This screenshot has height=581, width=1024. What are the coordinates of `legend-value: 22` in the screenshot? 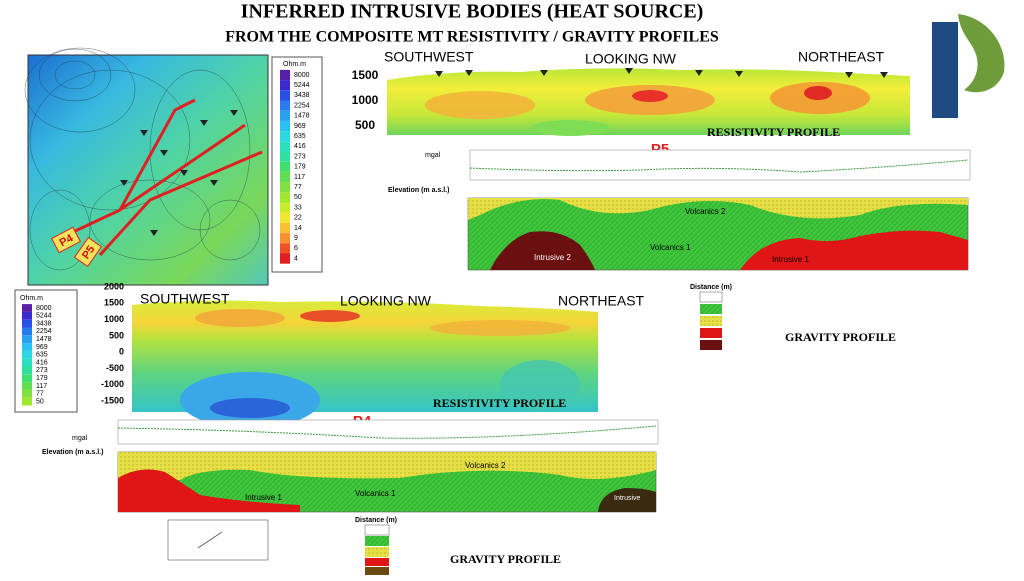 It's located at (298, 218).